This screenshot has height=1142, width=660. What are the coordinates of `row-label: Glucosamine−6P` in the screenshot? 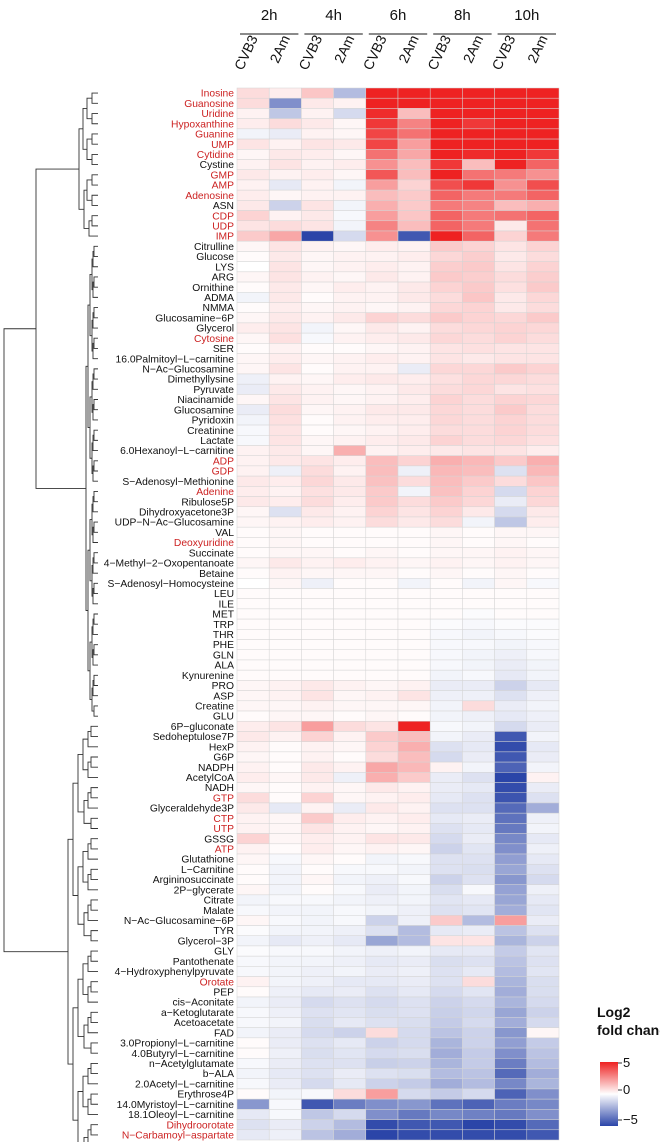 It's located at (194, 318).